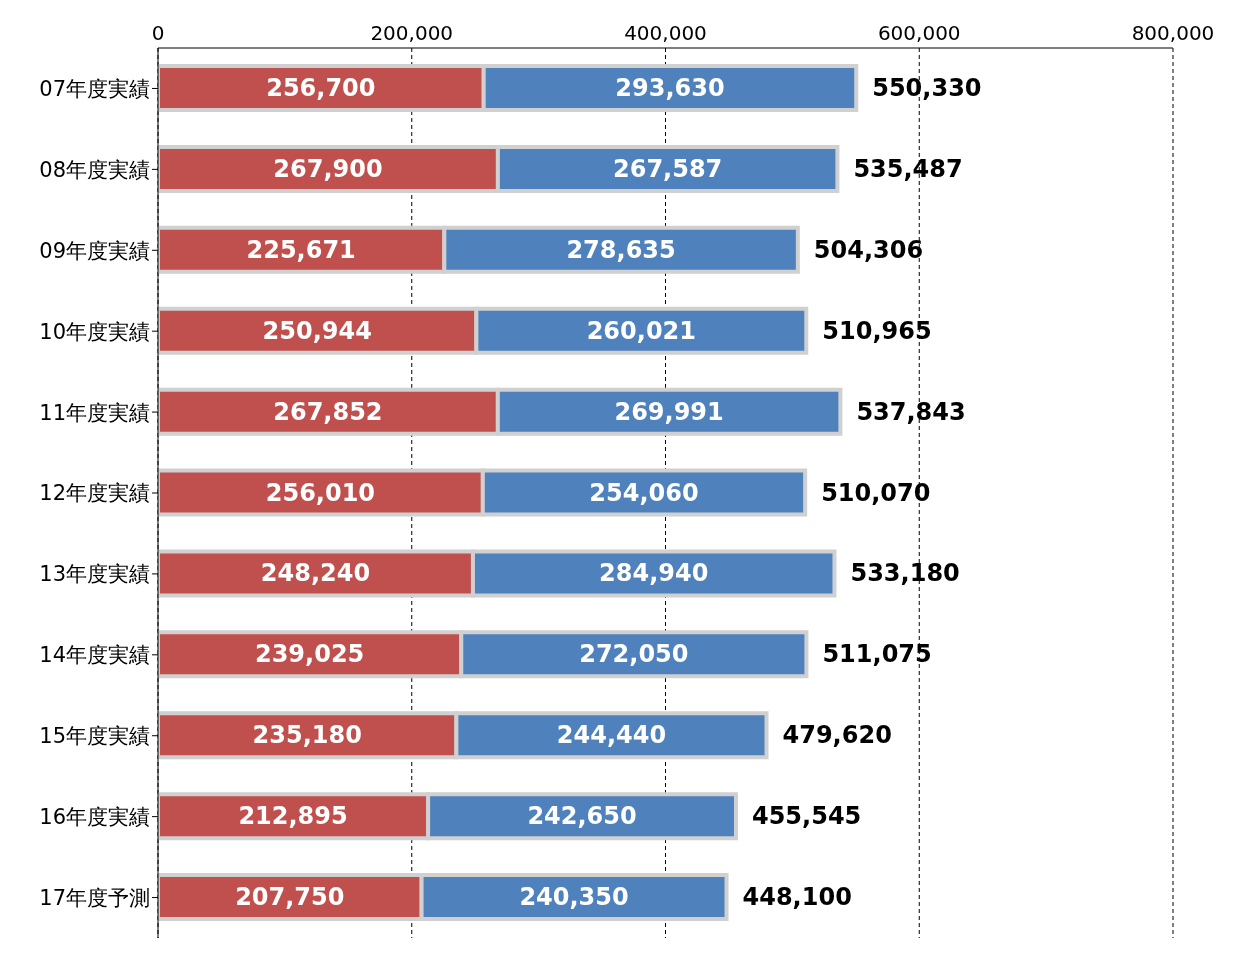  I want to click on y-tick-label: 12年度実績, so click(94, 493).